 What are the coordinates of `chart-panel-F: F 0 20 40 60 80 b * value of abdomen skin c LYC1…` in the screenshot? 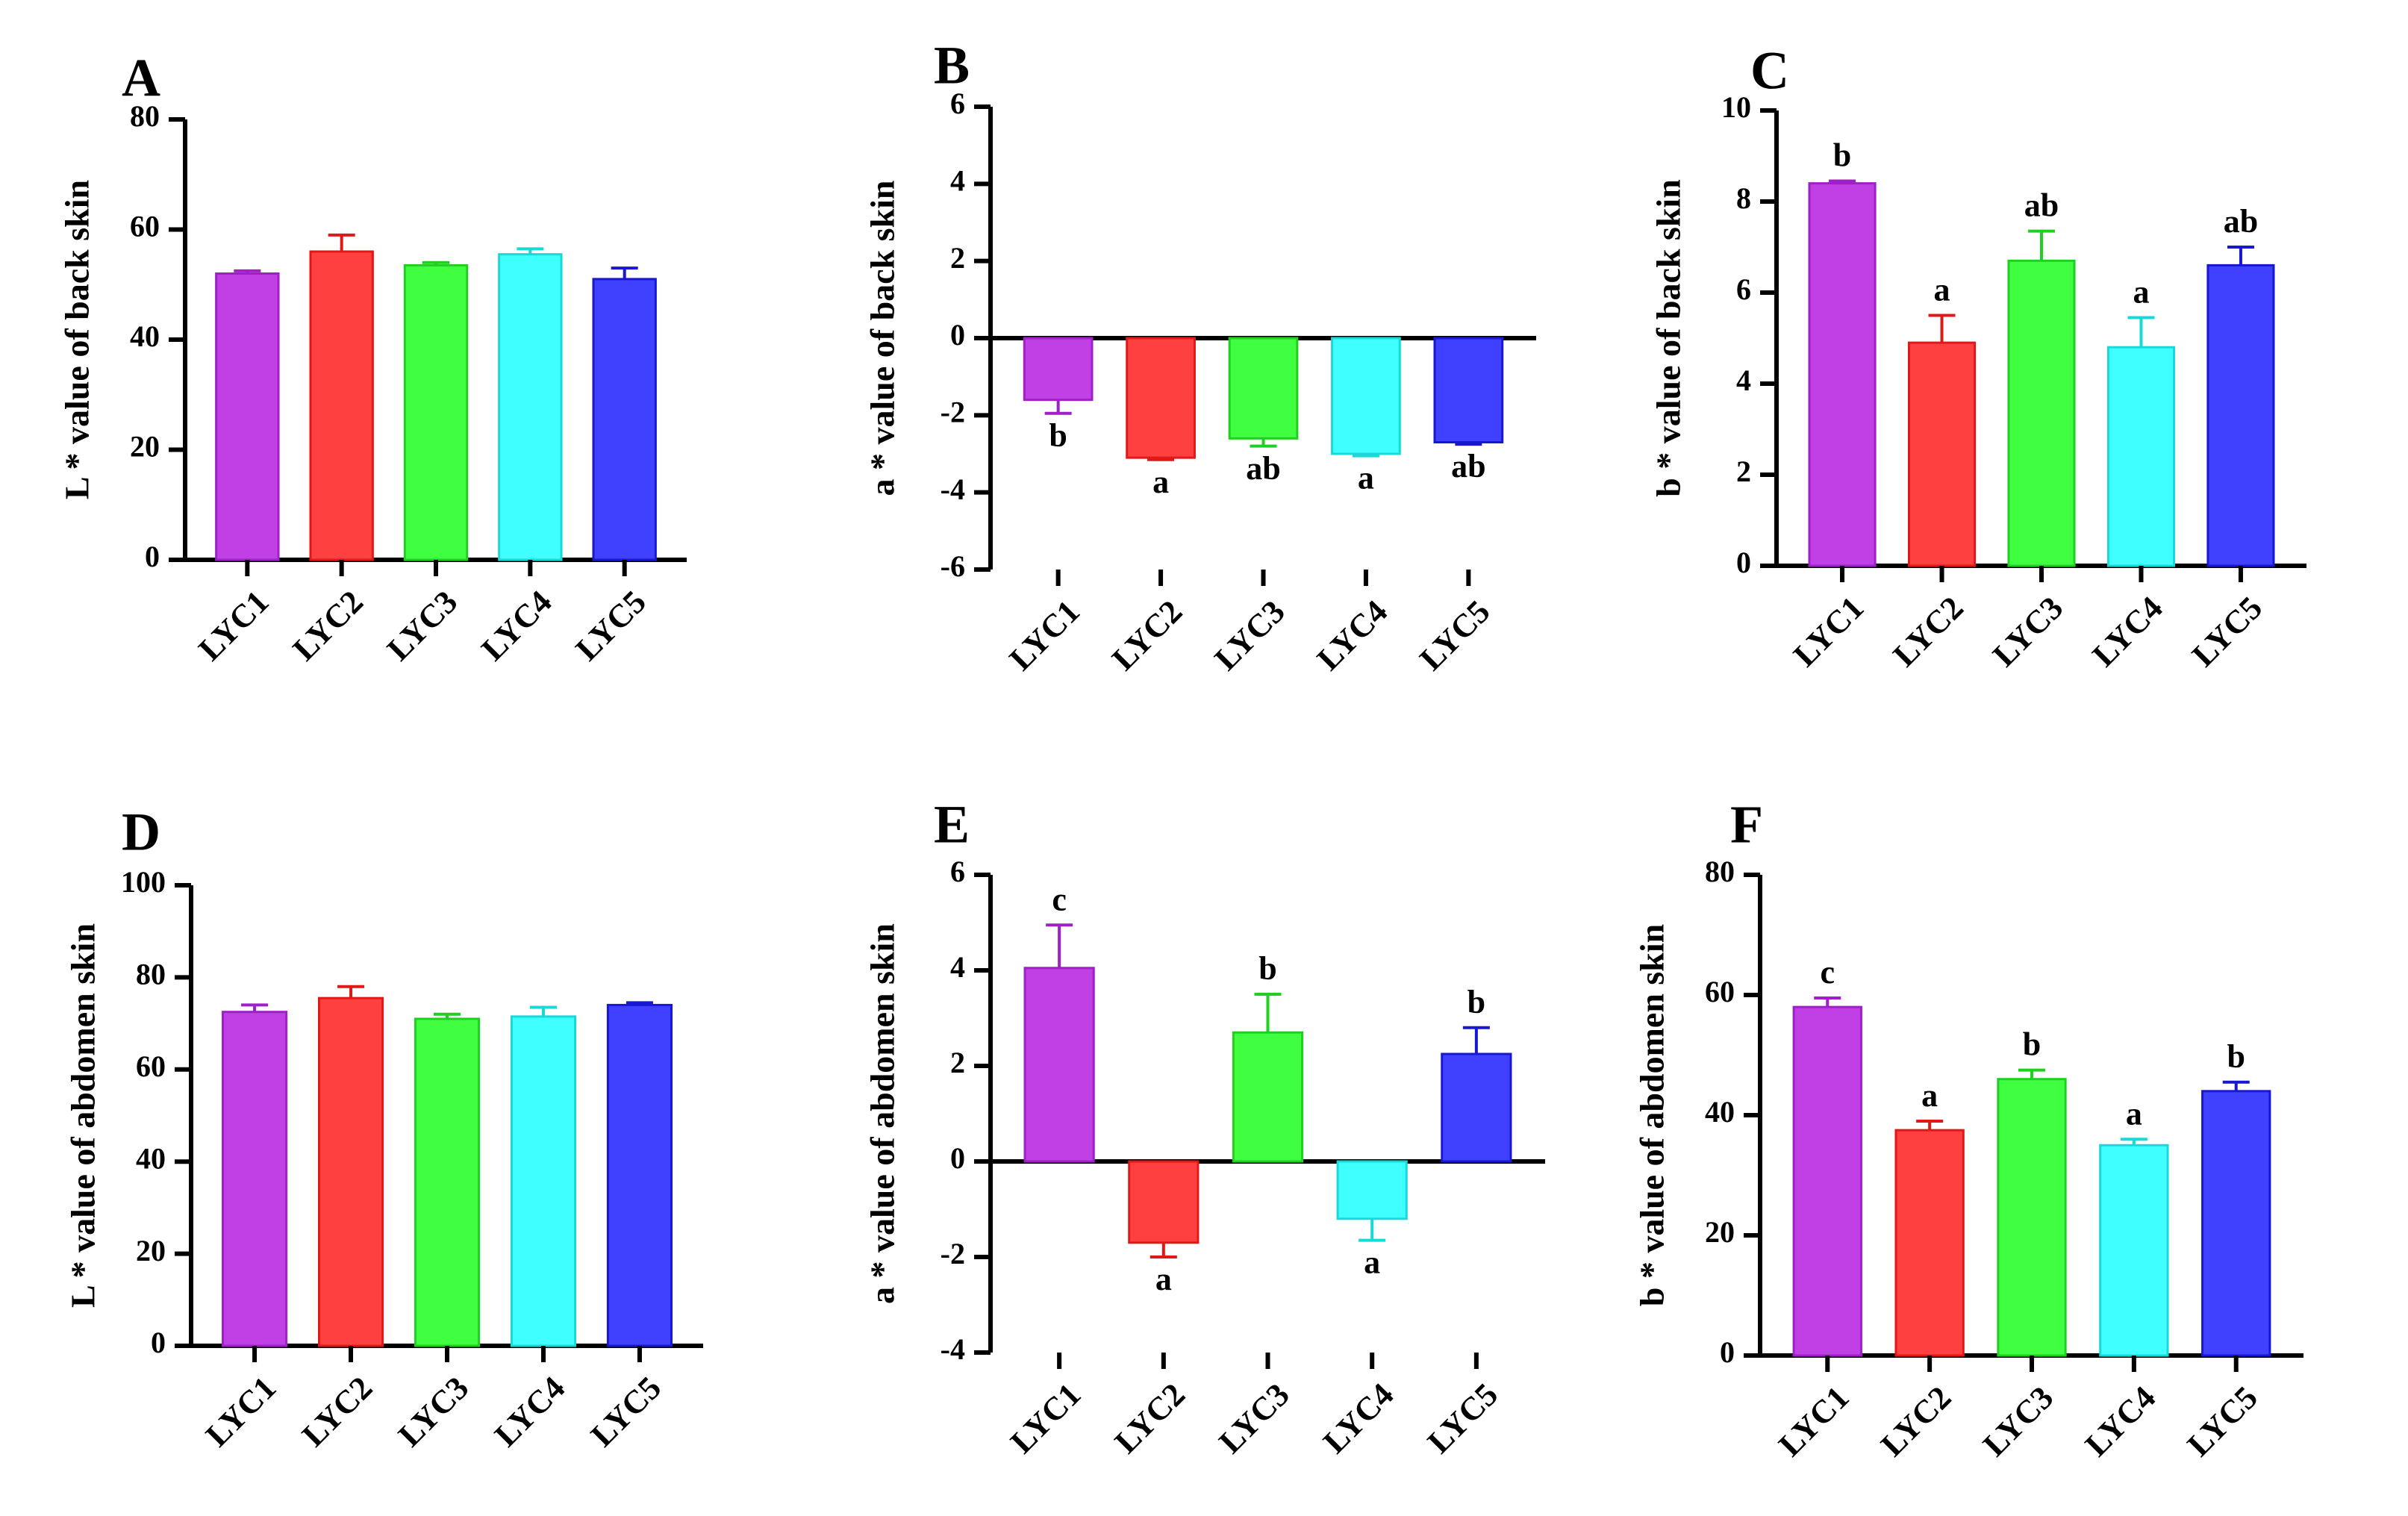 It's located at (1968, 1129).